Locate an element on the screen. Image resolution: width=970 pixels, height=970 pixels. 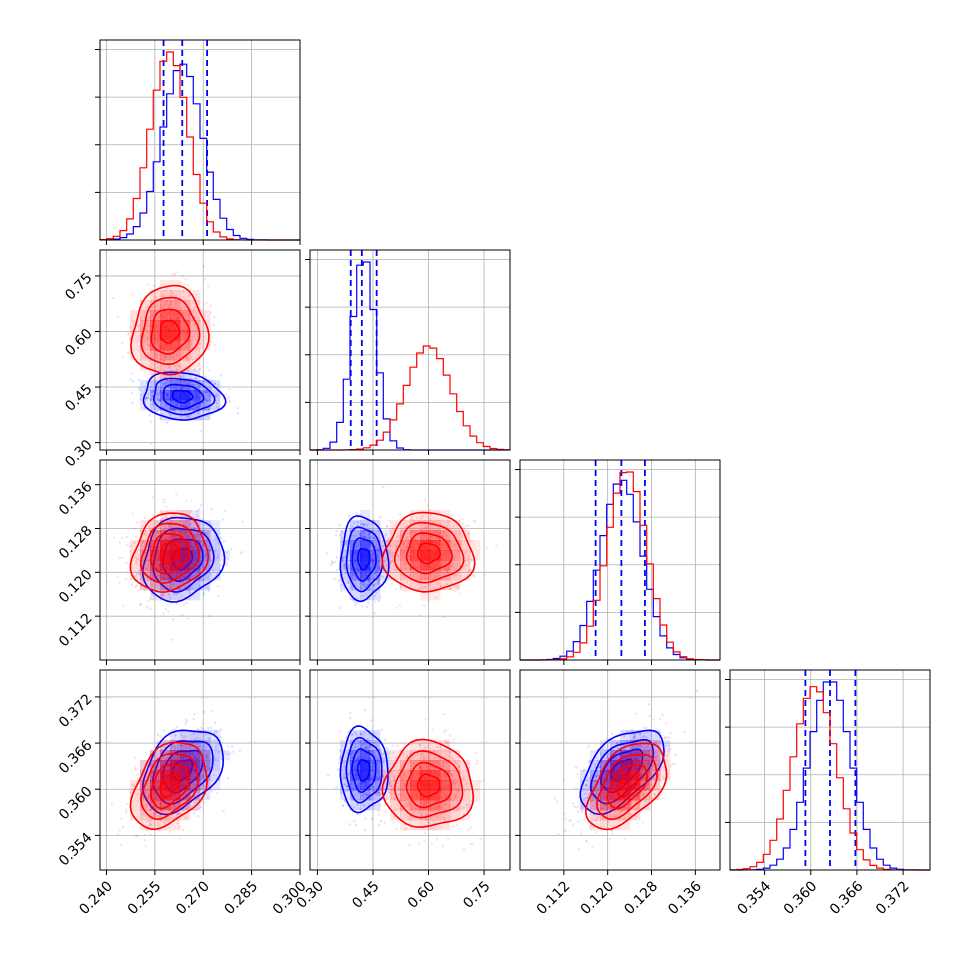
contour-line is located at coordinates (183, 559).